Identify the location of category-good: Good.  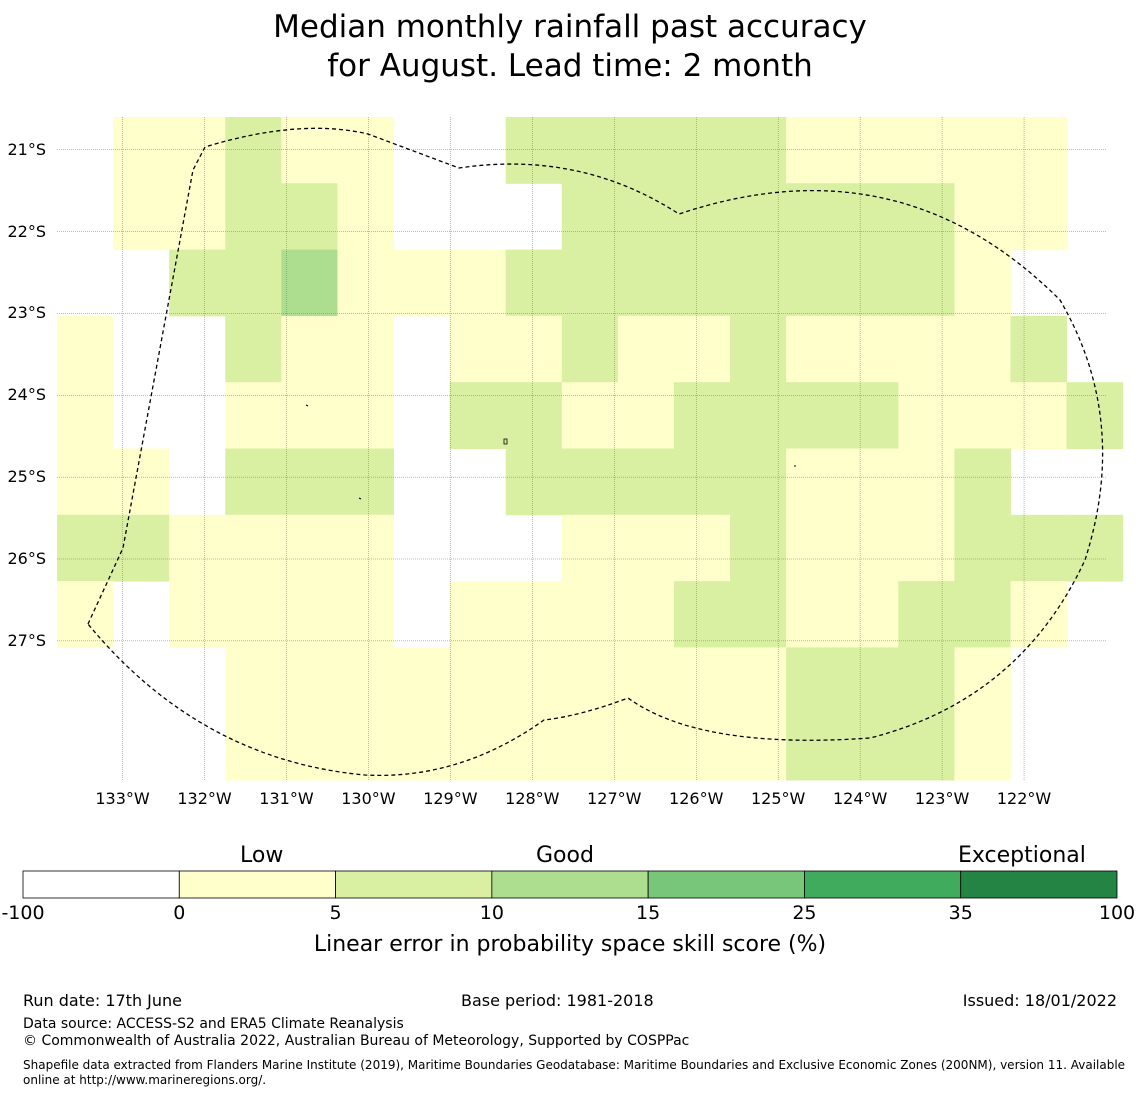
(565, 855).